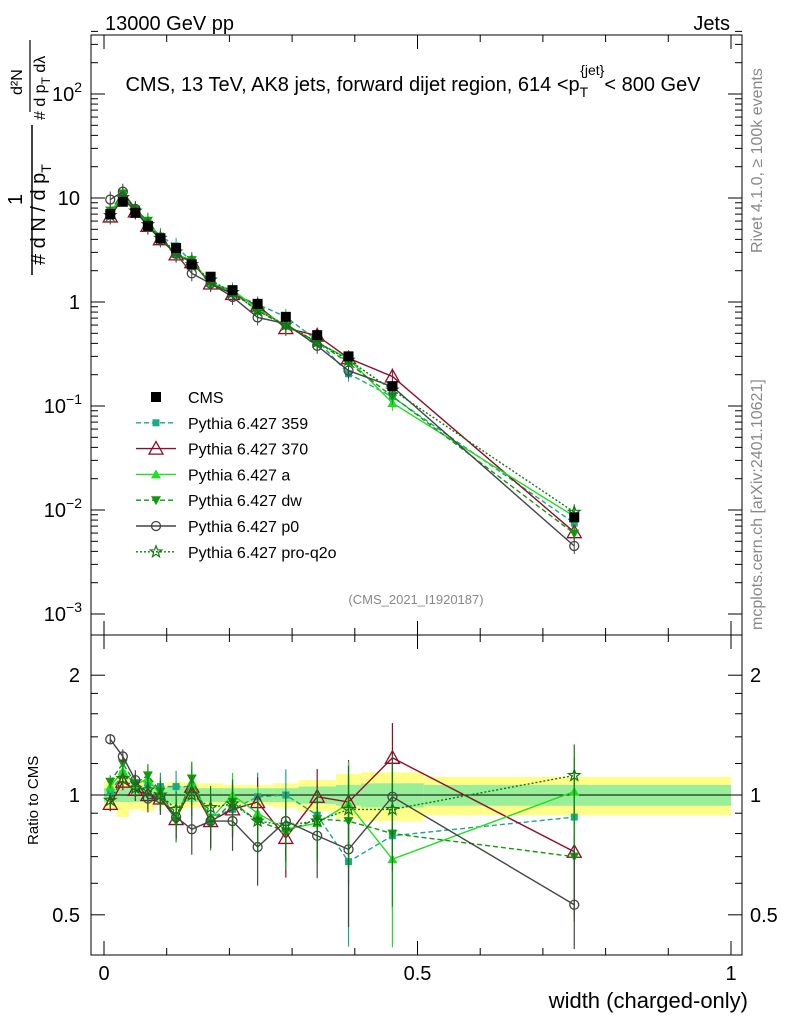 The width and height of the screenshot is (786, 1024). What do you see at coordinates (33, 800) in the screenshot?
I see `ratio-y-label: Ratio to CMS` at bounding box center [33, 800].